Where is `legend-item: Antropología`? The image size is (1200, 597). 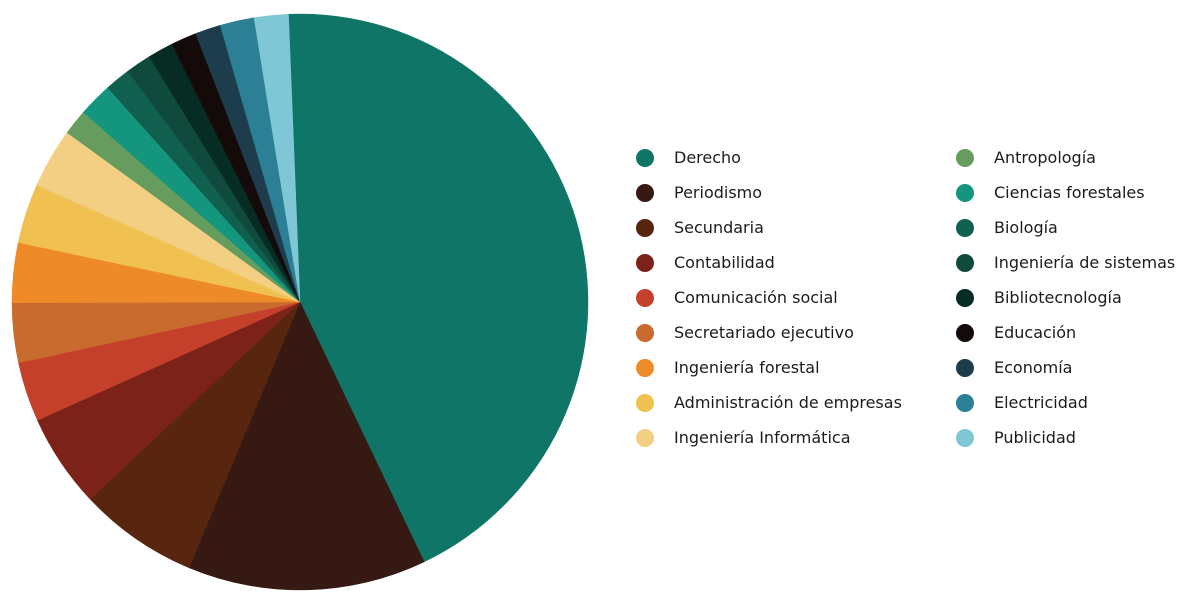
legend-item: Antropología is located at coordinates (1065, 157).